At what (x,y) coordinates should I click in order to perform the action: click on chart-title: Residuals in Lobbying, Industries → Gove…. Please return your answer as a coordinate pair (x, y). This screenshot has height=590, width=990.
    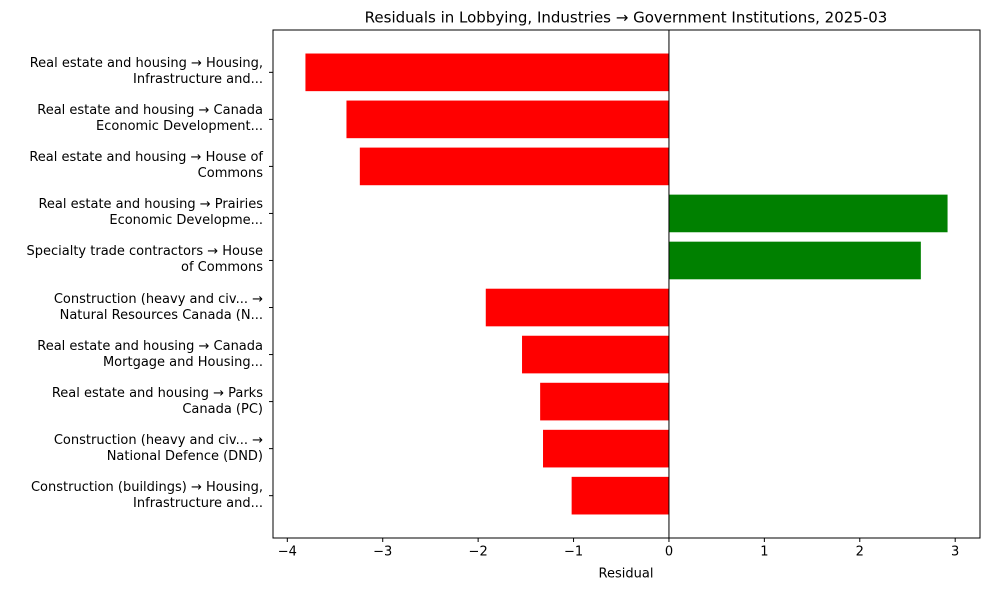
    Looking at the image, I should click on (626, 18).